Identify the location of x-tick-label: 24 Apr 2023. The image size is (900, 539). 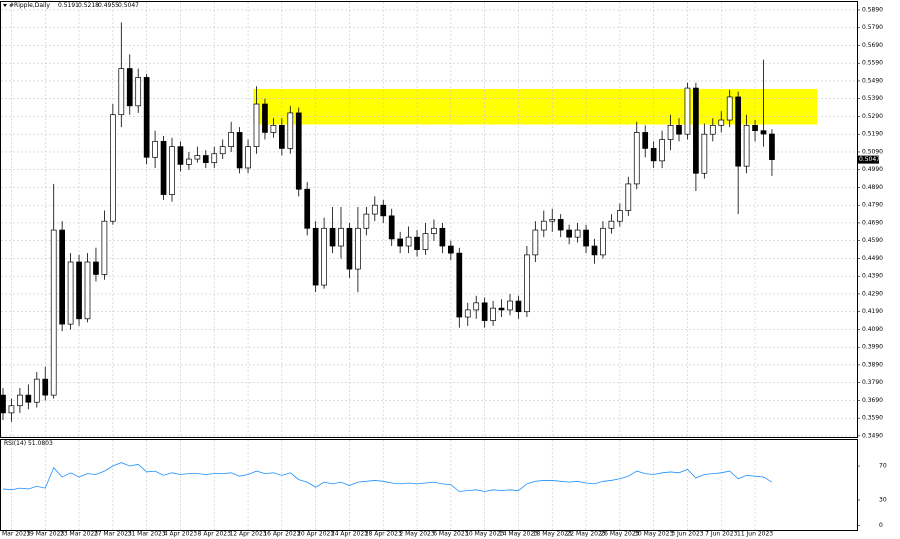
(349, 534).